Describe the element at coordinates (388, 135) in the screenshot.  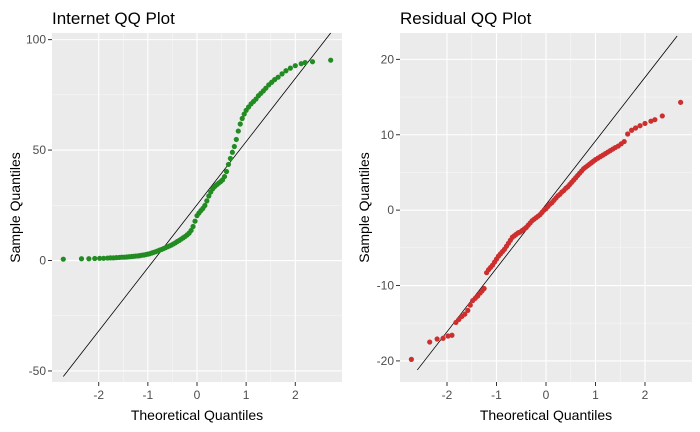
I see `y-tick-label: 10` at that location.